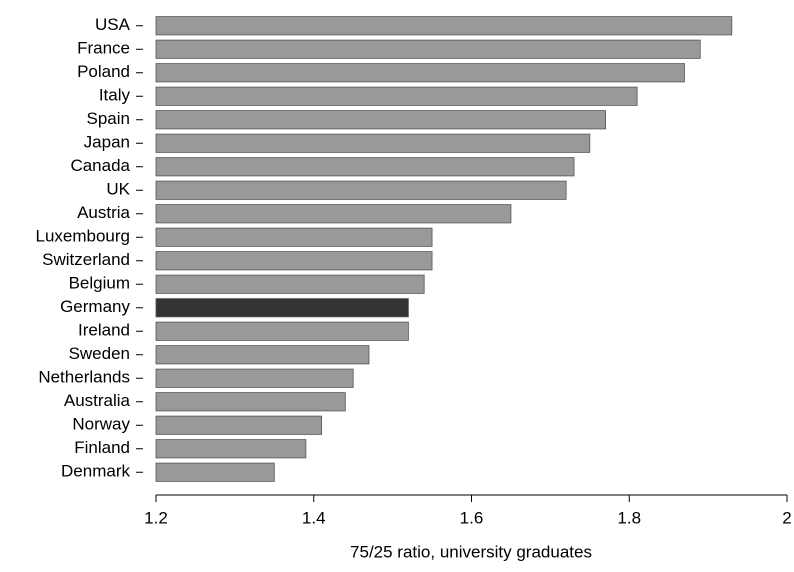  I want to click on y-tick-label: France, so click(103, 48).